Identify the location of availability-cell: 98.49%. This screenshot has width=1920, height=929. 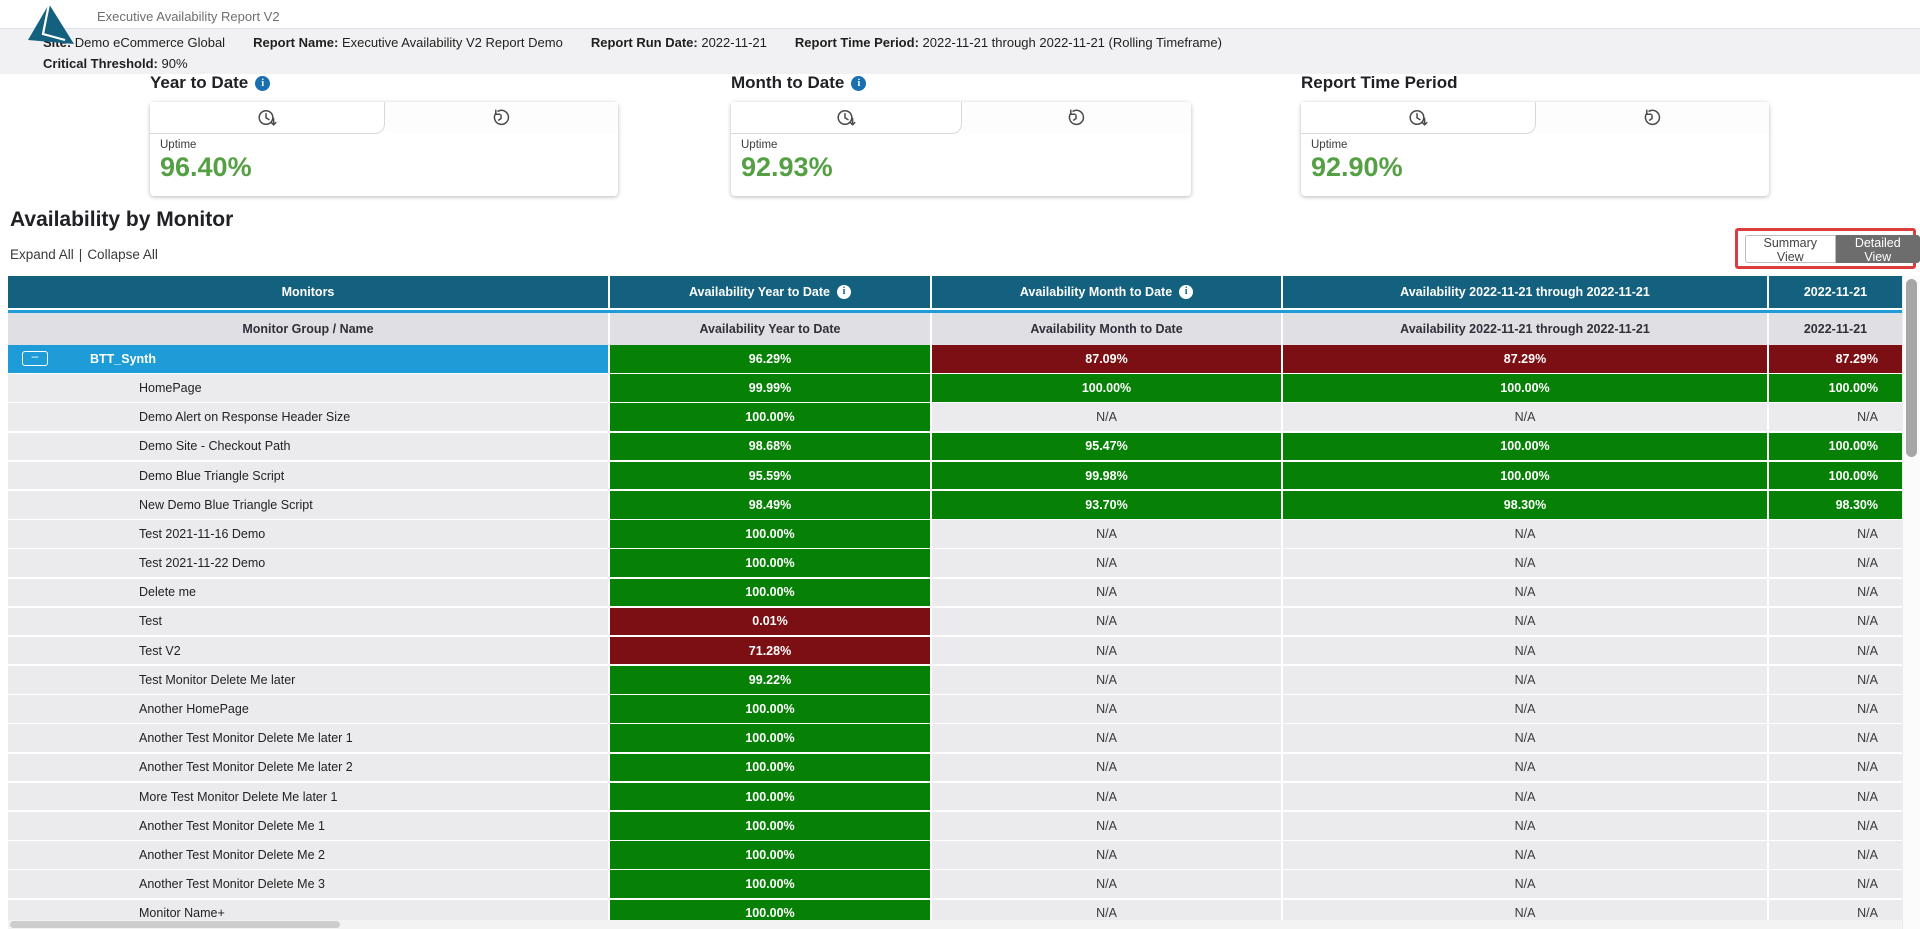
(769, 504).